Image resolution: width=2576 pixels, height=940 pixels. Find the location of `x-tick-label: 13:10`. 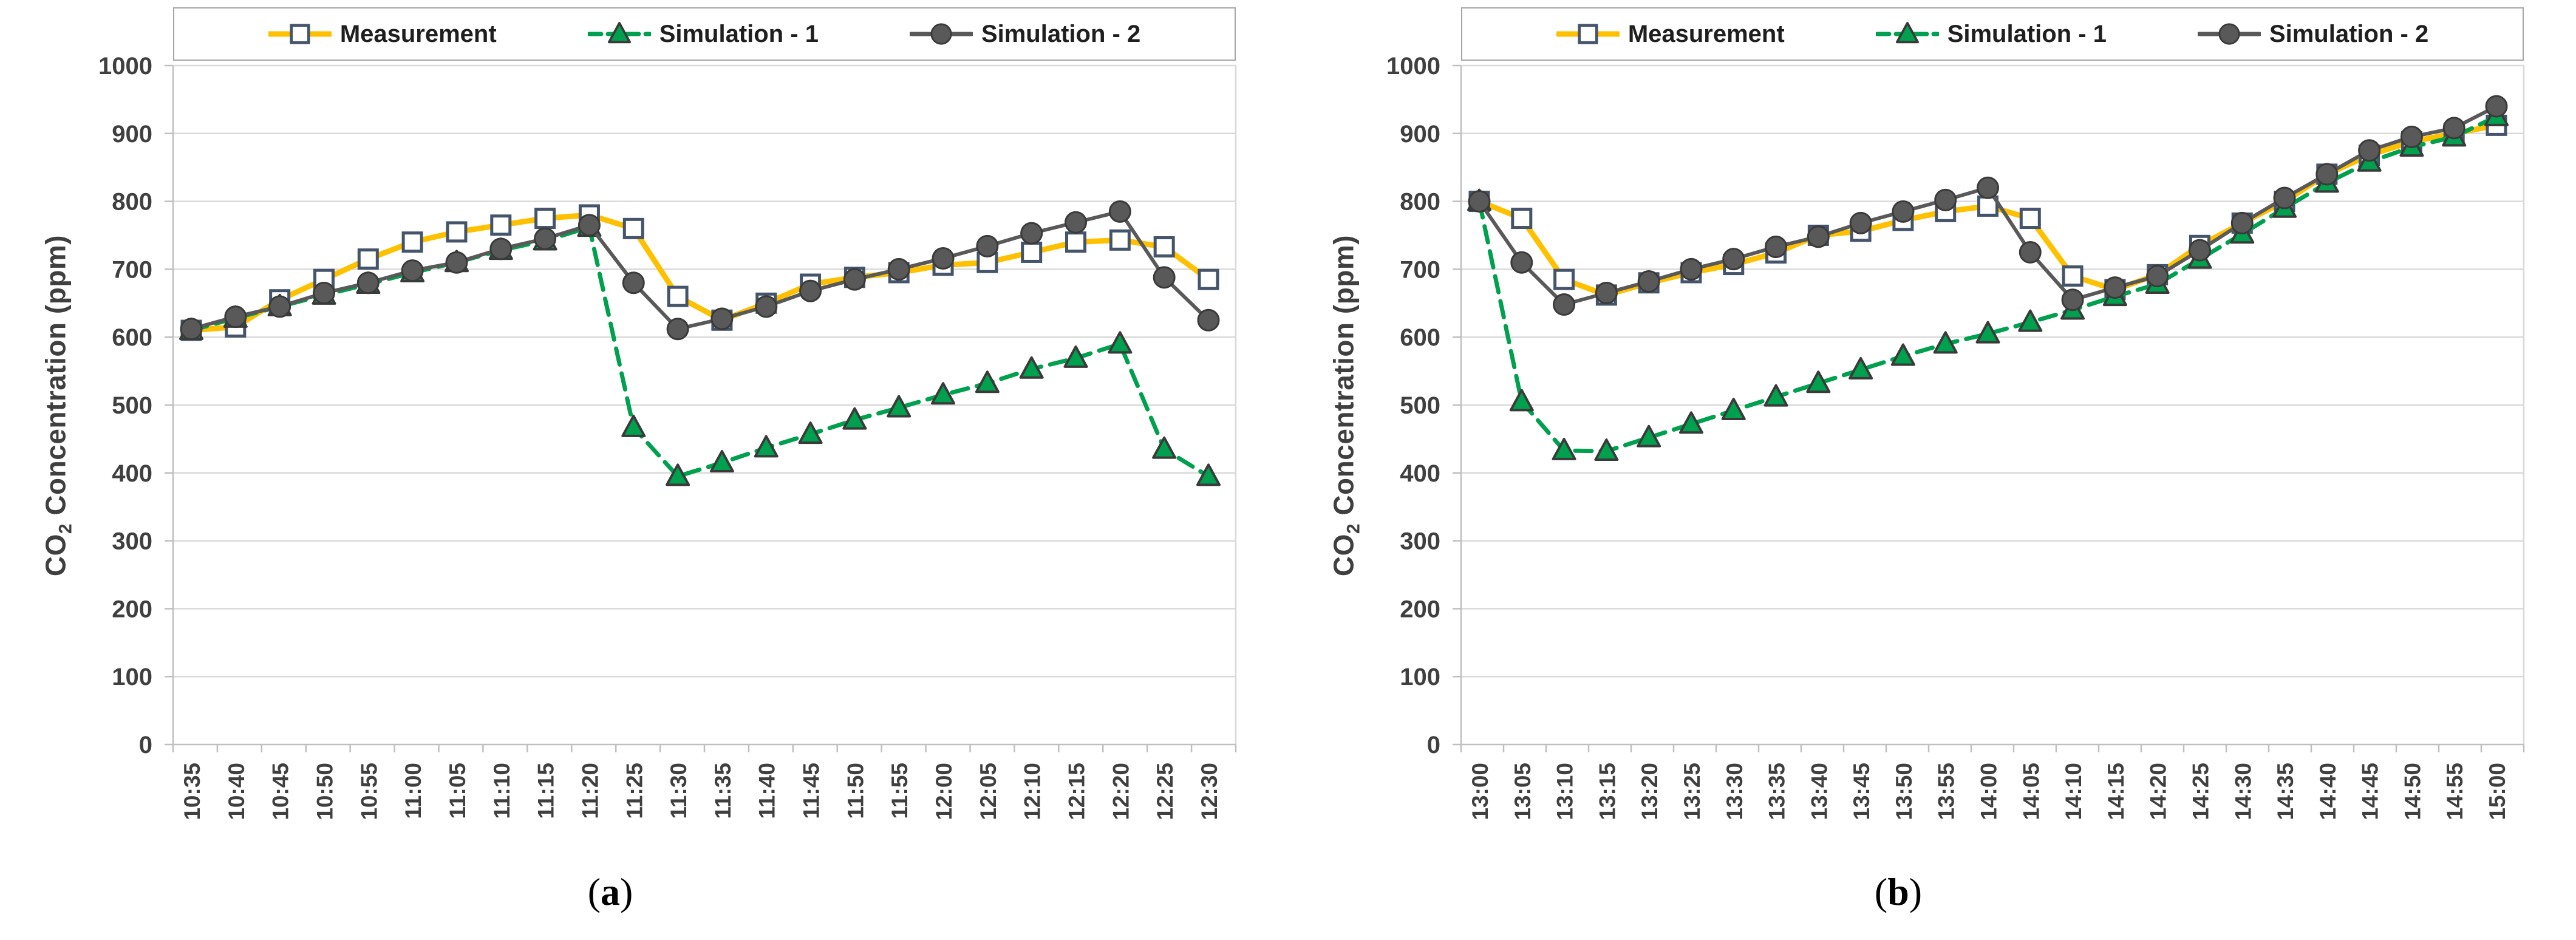

x-tick-label: 13:10 is located at coordinates (1566, 792).